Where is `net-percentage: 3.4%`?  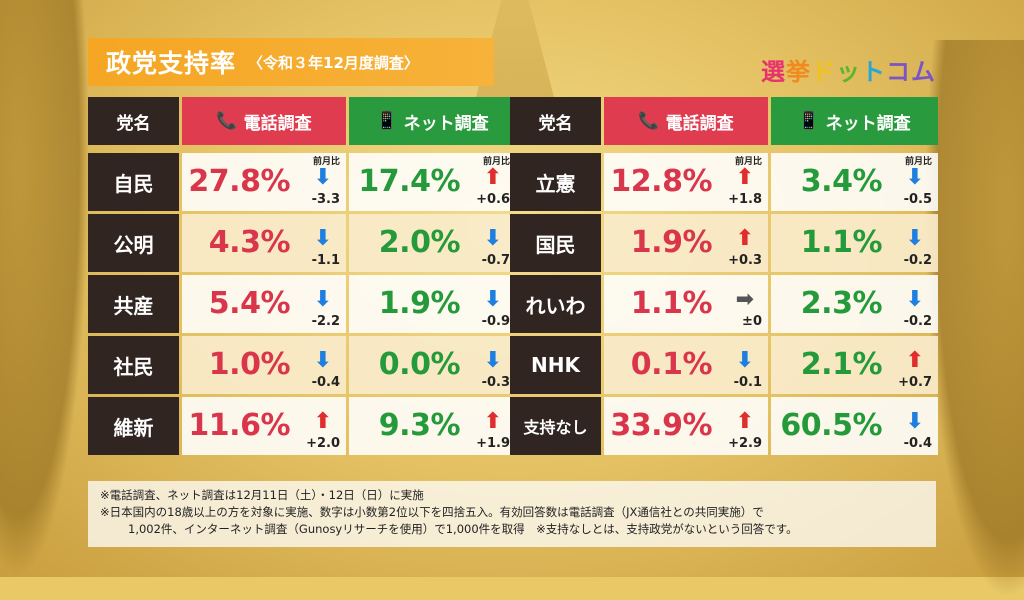
net-percentage: 3.4% is located at coordinates (841, 181).